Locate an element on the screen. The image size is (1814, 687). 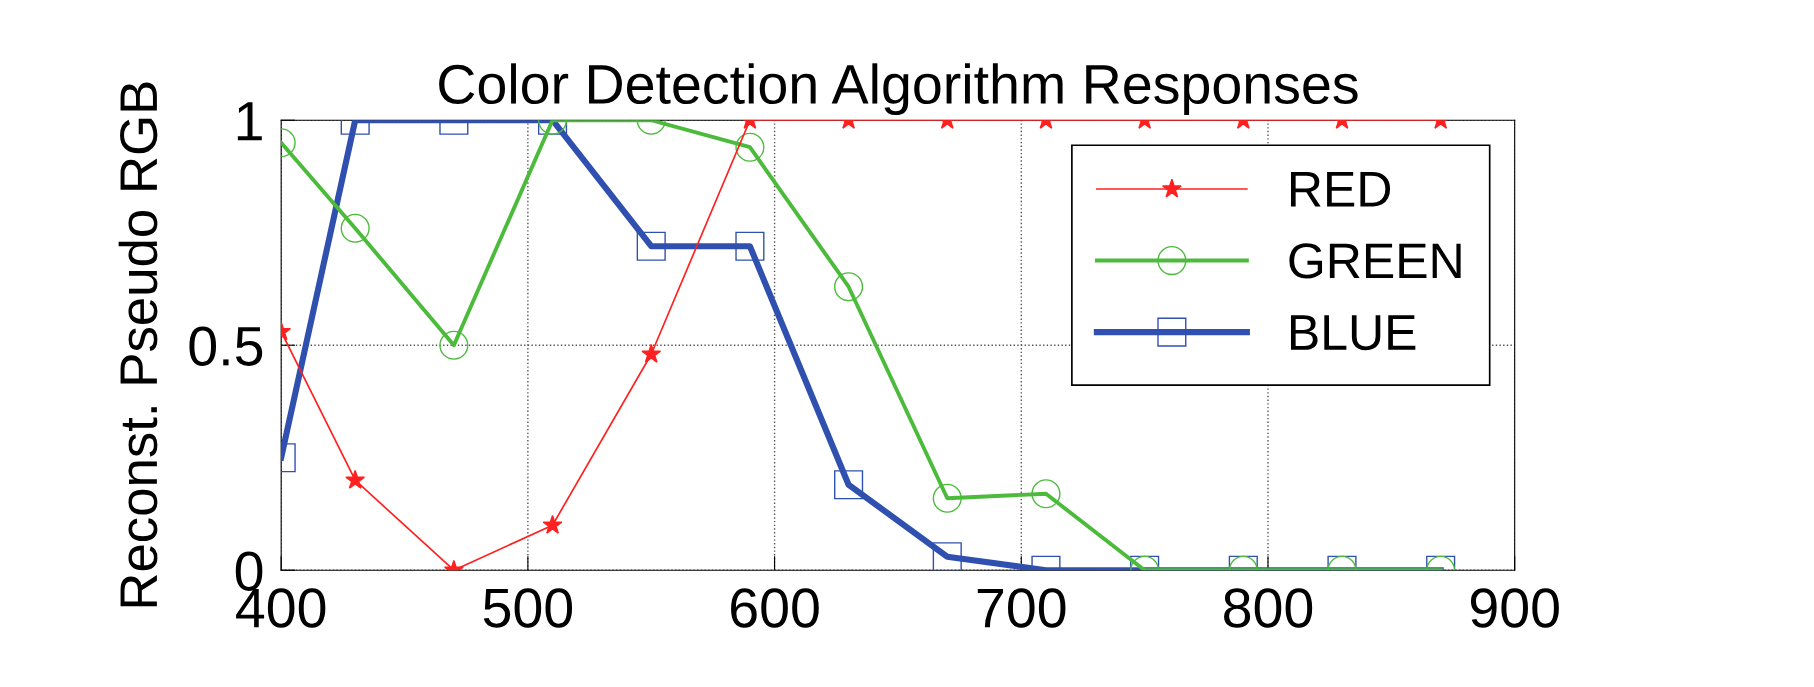
x-tick-label: 800 is located at coordinates (1268, 608).